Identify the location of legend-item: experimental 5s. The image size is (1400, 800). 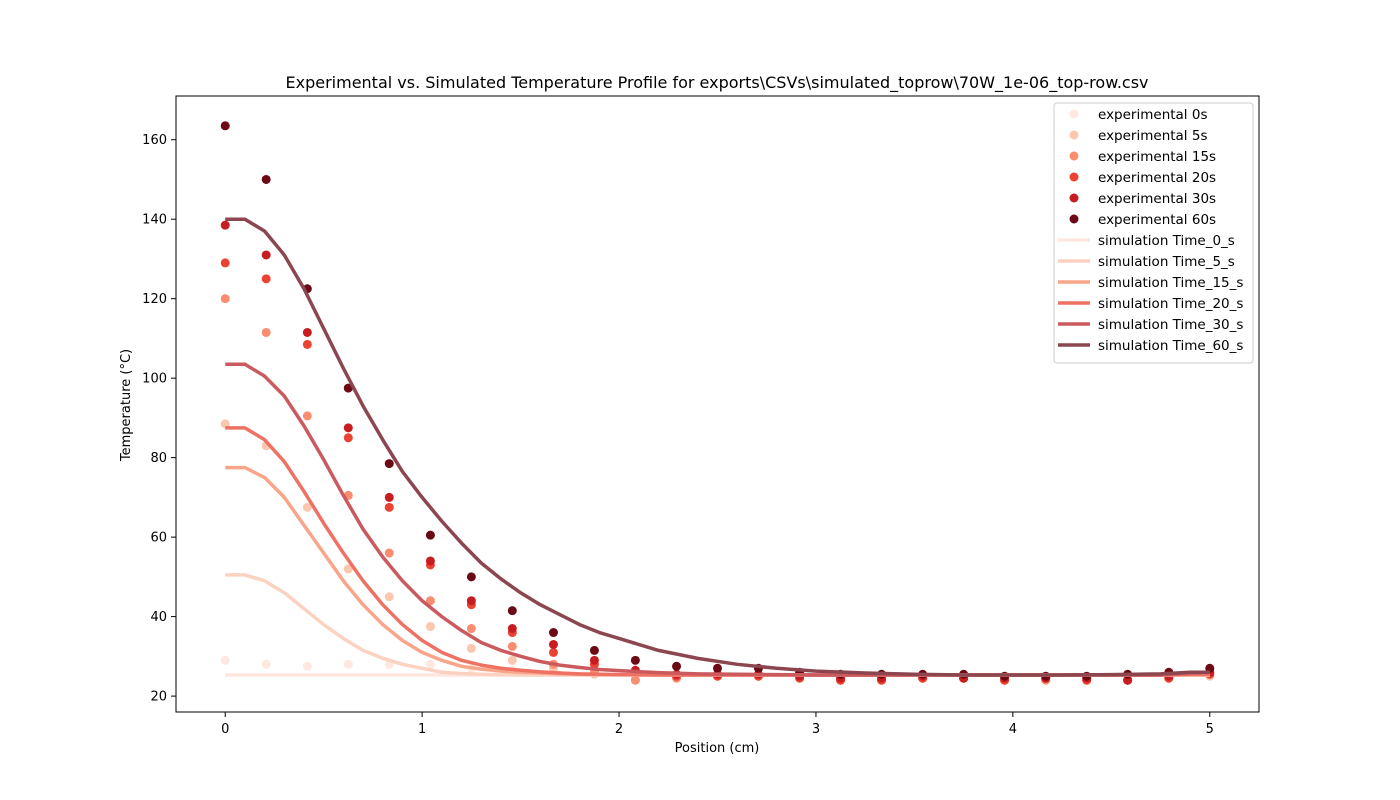
(1138, 136).